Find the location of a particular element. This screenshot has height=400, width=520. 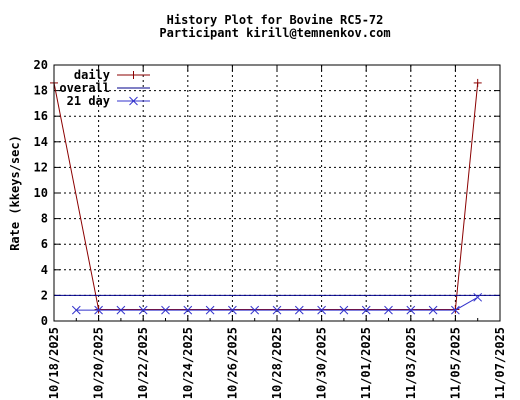

y-tick-label: 2 is located at coordinates (44, 295).